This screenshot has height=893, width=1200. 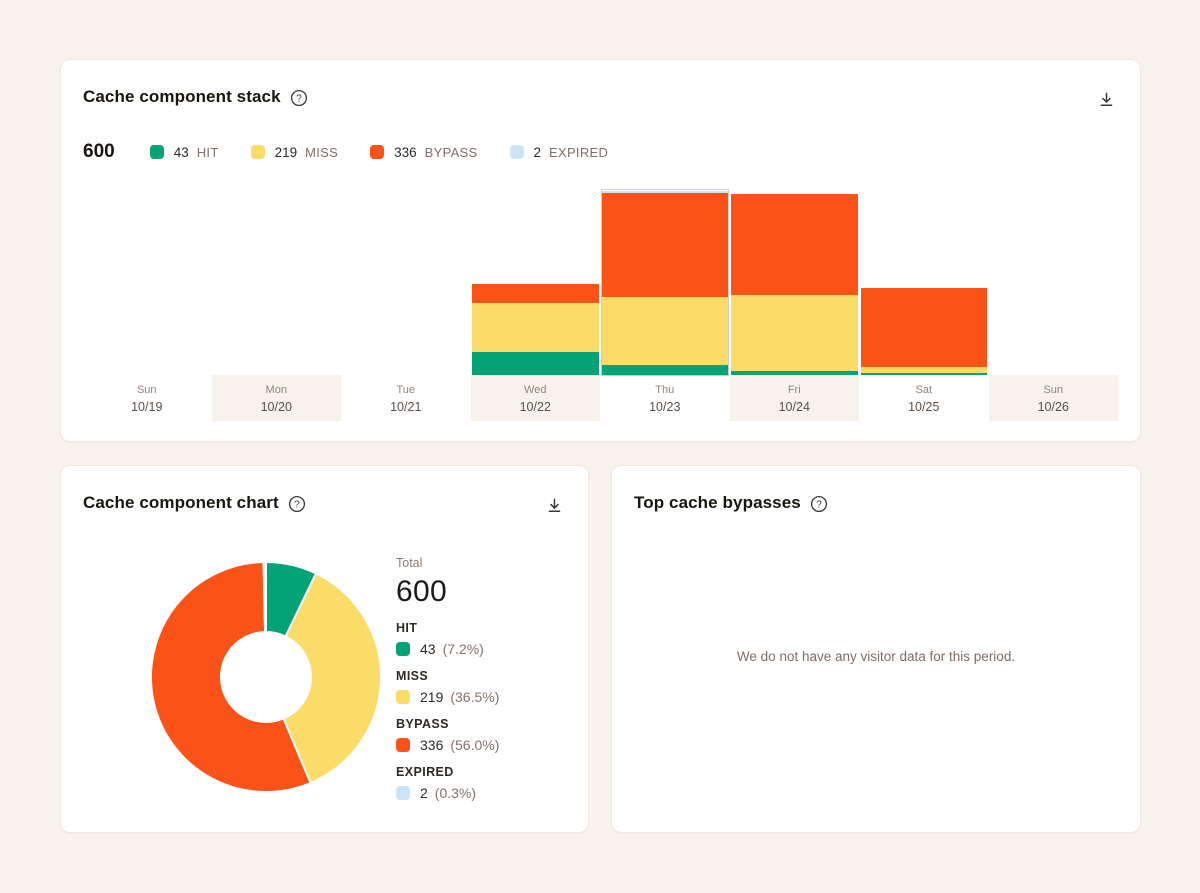 I want to click on donut-slice-miss, so click(x=332, y=678).